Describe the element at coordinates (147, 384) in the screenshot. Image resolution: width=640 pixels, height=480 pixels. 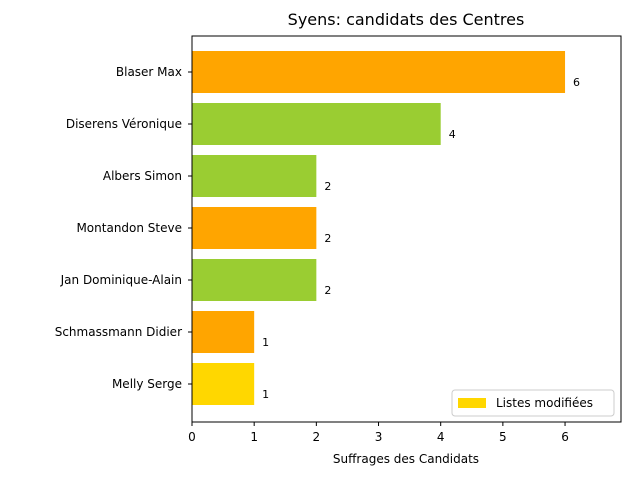
I see `y-tick-label: Melly Serge` at that location.